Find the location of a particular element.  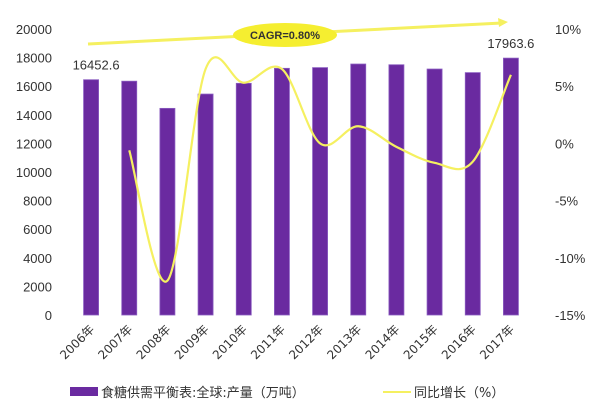

svg-text: 2014年 is located at coordinates (383, 342).